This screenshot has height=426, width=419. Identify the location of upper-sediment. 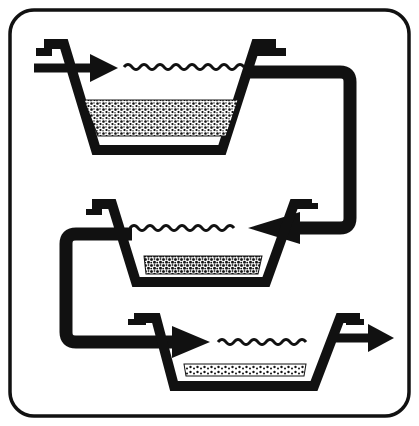
(161, 118).